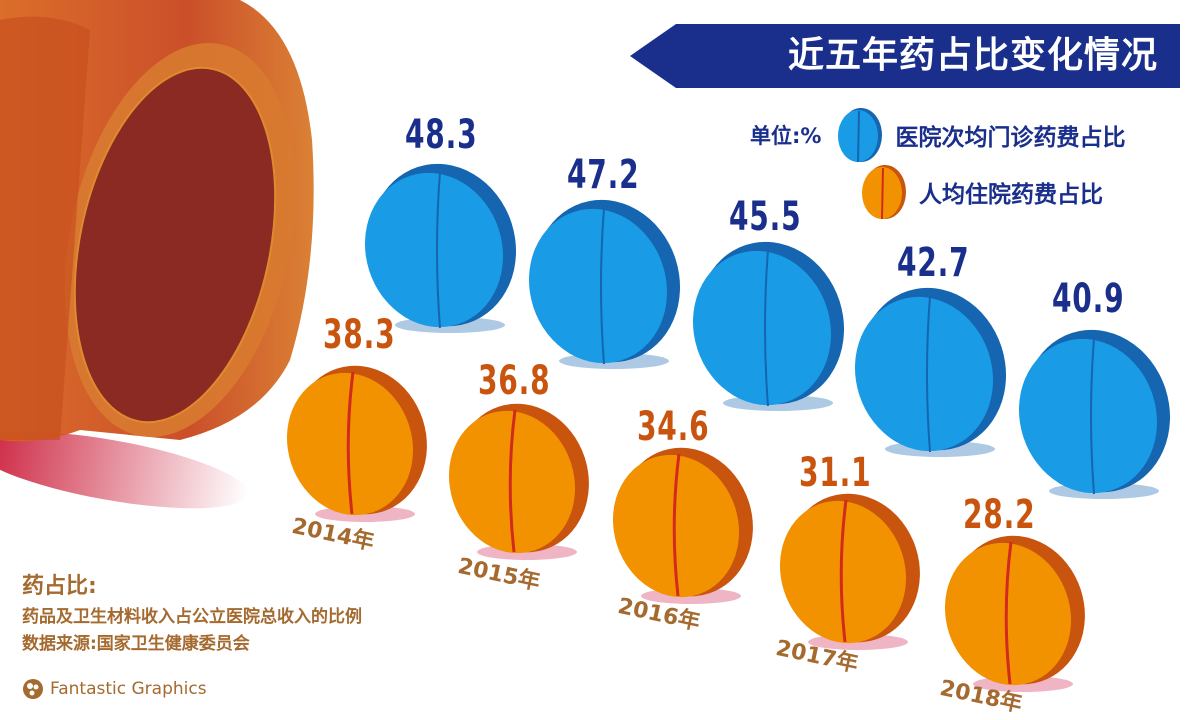  Describe the element at coordinates (441, 135) in the screenshot. I see `outpatient-value-2014: 48.3` at that location.